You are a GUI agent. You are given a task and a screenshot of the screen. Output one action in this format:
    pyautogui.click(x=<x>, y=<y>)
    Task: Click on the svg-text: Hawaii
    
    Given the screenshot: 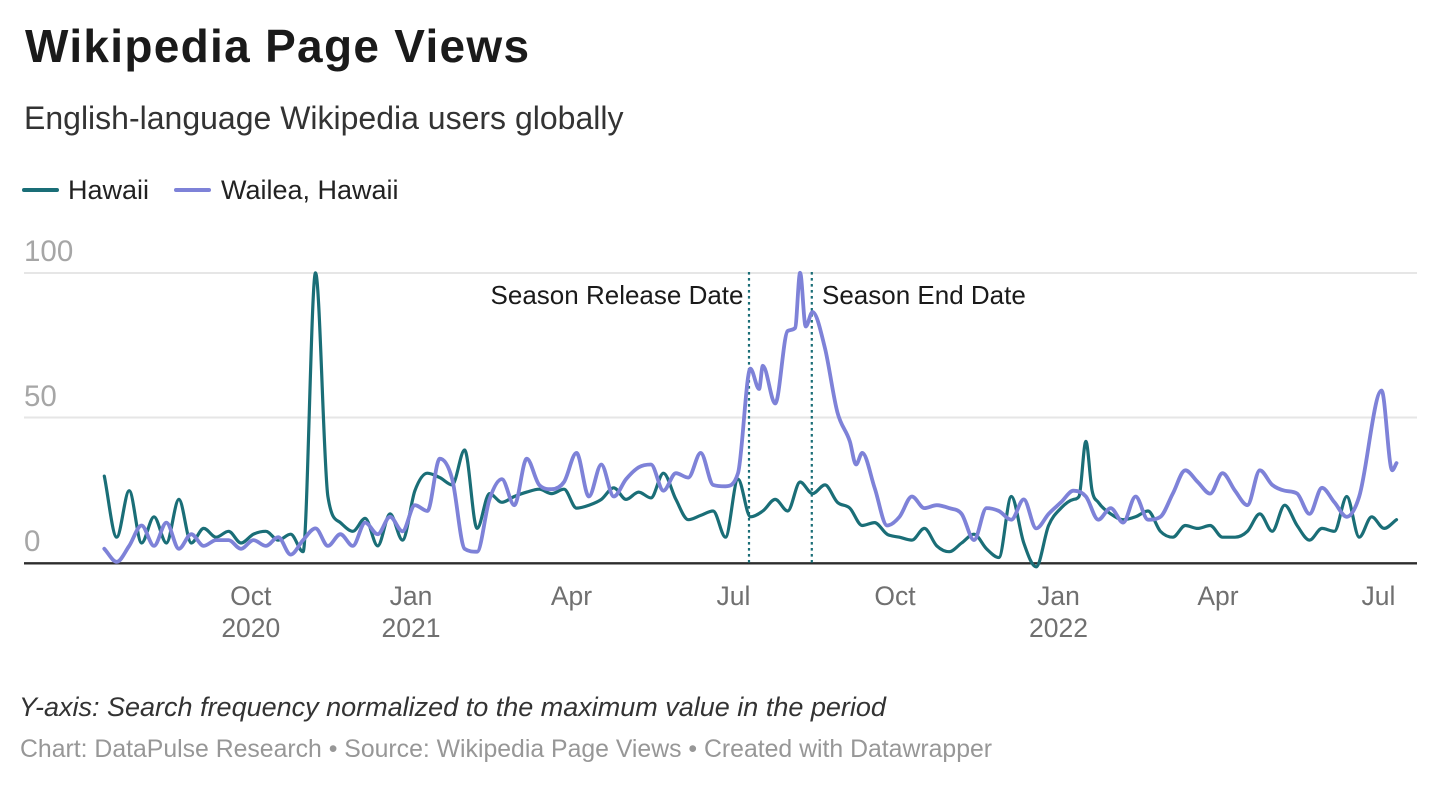 What is the action you would take?
    pyautogui.click(x=108, y=190)
    